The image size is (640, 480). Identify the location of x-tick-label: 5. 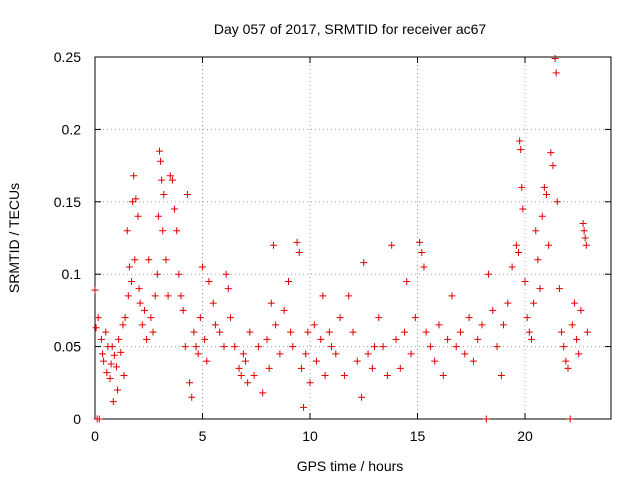
(203, 436).